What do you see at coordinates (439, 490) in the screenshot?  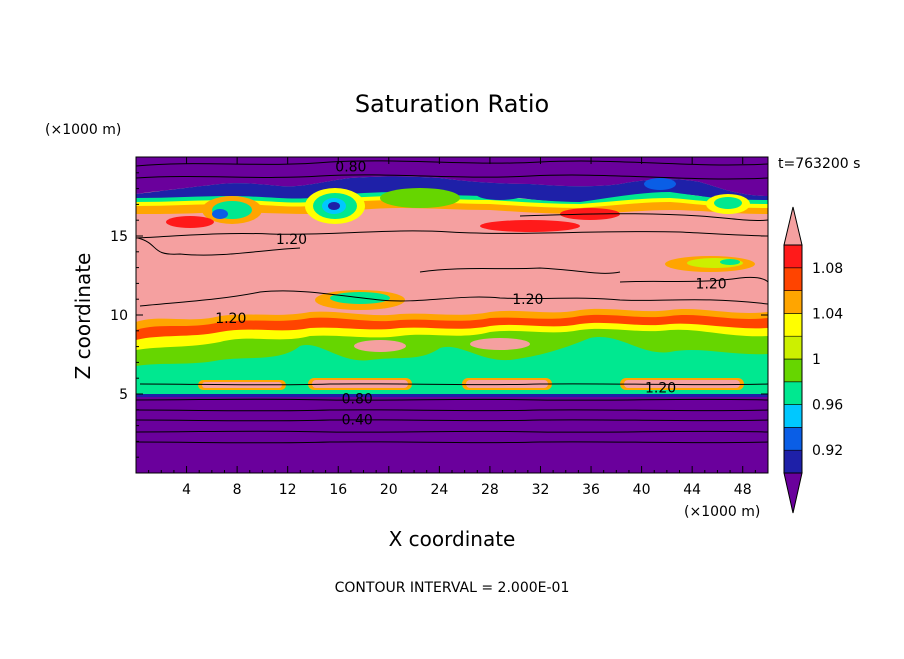 I see `x-tick-label: 24` at bounding box center [439, 490].